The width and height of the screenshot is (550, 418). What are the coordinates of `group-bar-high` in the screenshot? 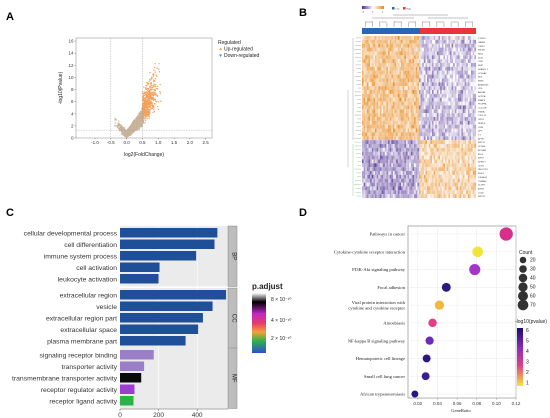 It's located at (448, 31).